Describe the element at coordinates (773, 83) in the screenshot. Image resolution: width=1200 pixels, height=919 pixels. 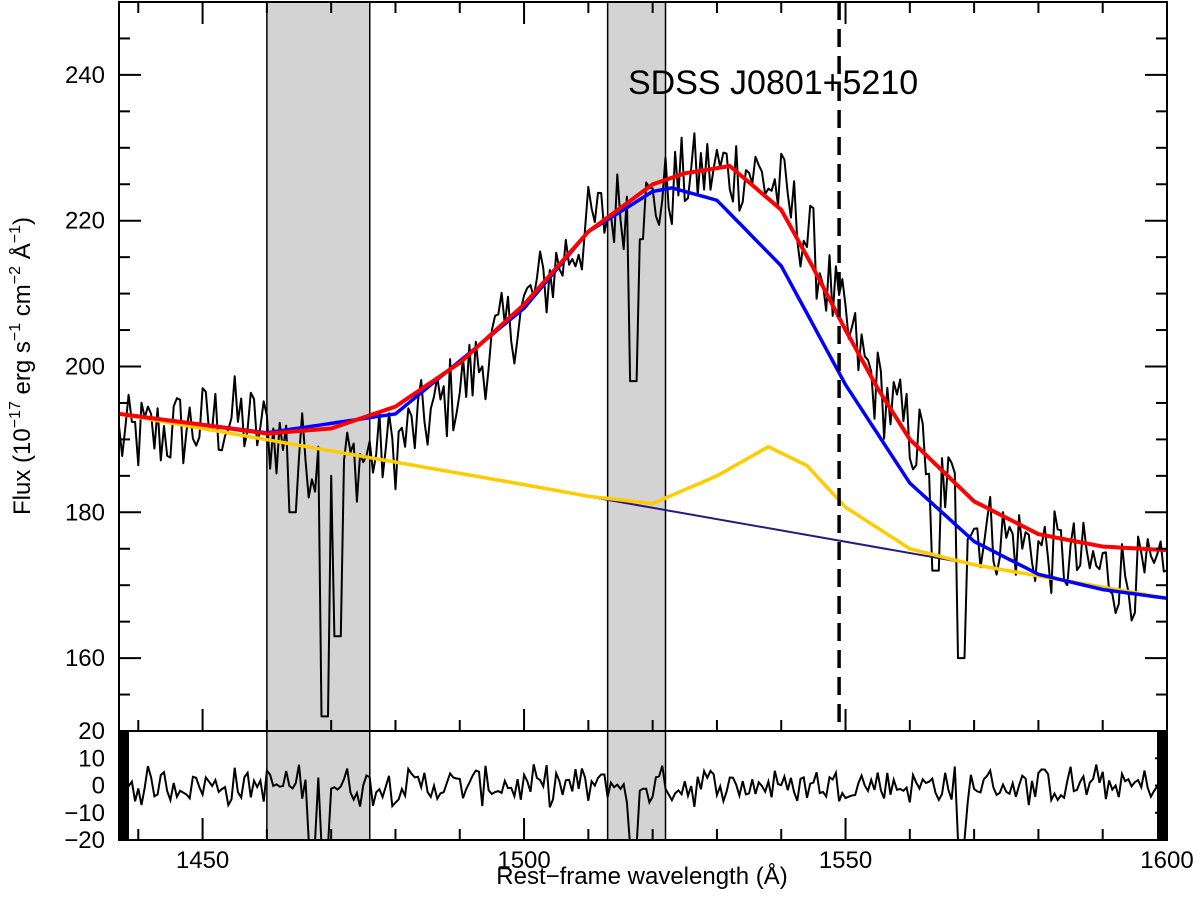
I see `chart-title: SDSS J0801+5210` at that location.